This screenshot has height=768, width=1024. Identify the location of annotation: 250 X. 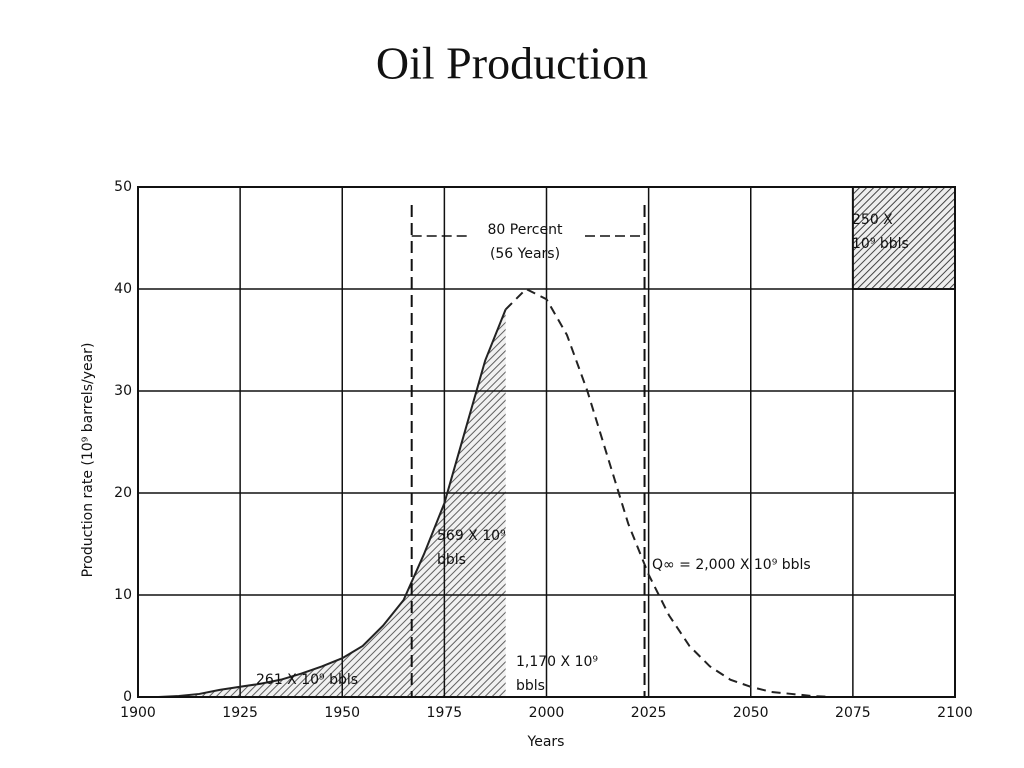
(872, 220).